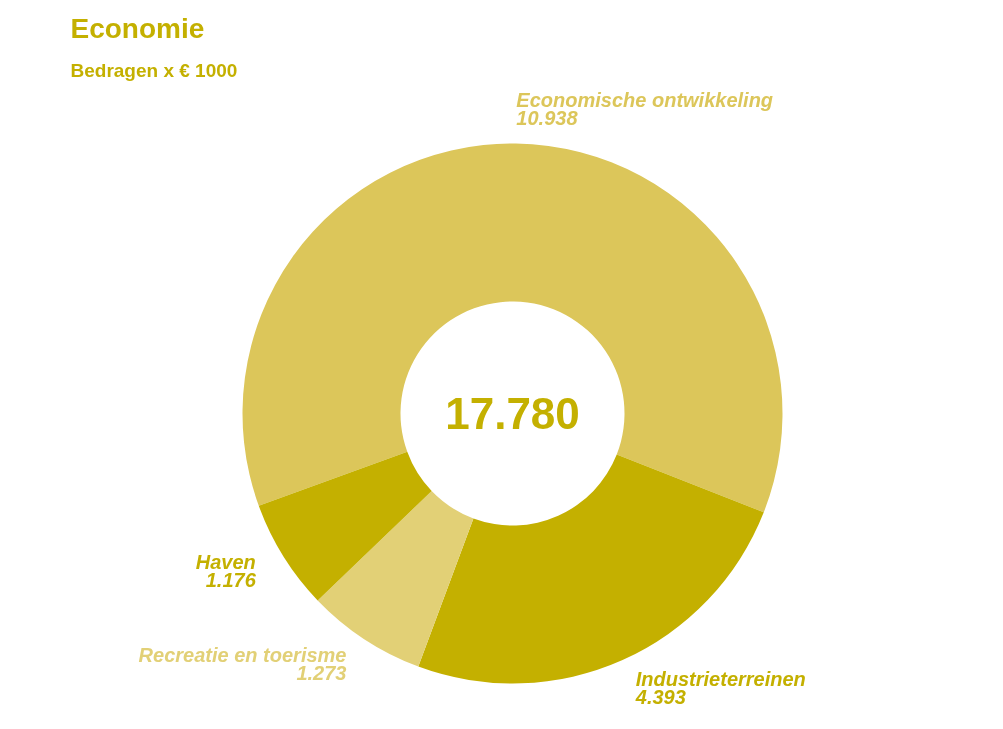 The height and width of the screenshot is (729, 1003). What do you see at coordinates (154, 70) in the screenshot?
I see `chart-subtitle: Bedragen x € 1000` at bounding box center [154, 70].